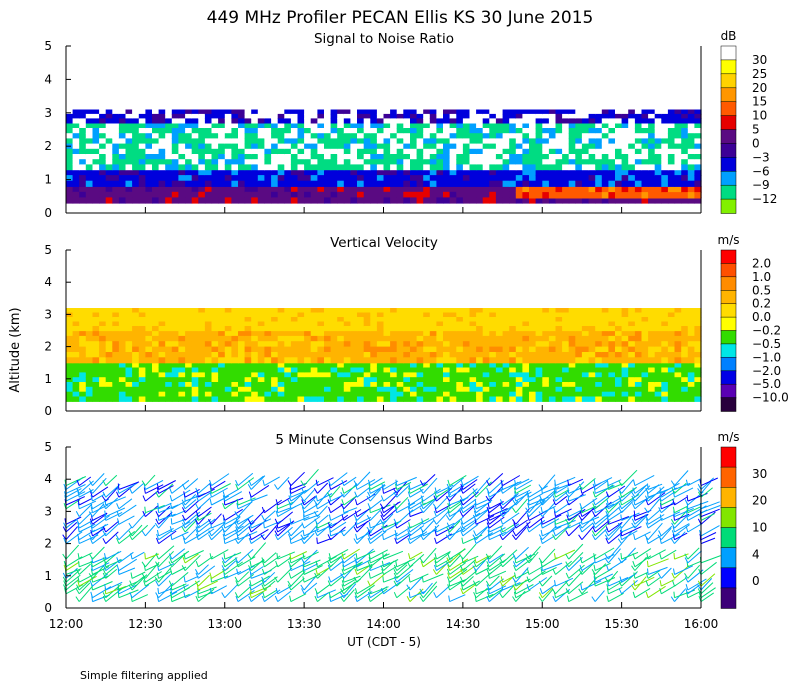  What do you see at coordinates (15, 349) in the screenshot?
I see `y-axis-label: Altitude (km)` at bounding box center [15, 349].